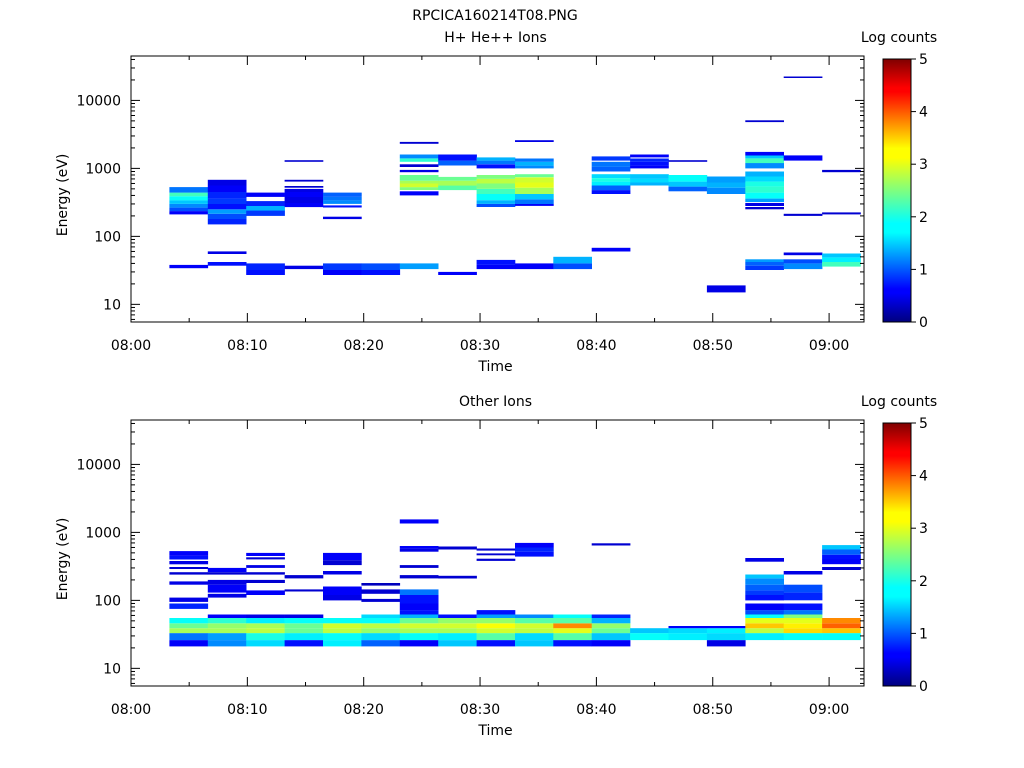  Describe the element at coordinates (596, 346) in the screenshot. I see `x-tick-label: 08:40` at that location.